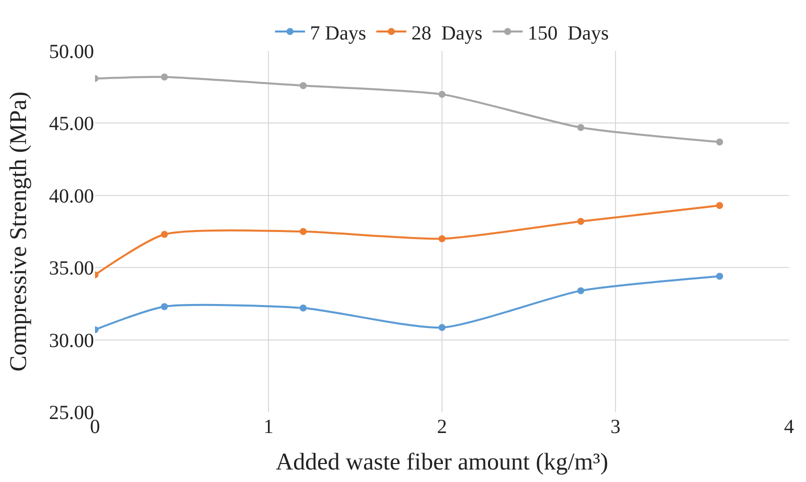 The height and width of the screenshot is (482, 806). What do you see at coordinates (568, 33) in the screenshot?
I see `legend-label: 150 Days` at bounding box center [568, 33].